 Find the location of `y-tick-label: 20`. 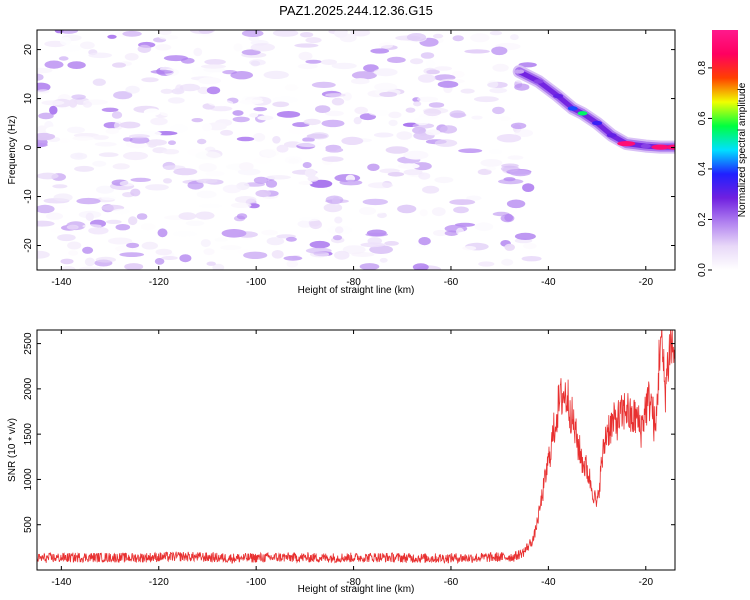

y-tick-label: 20 is located at coordinates (28, 50).